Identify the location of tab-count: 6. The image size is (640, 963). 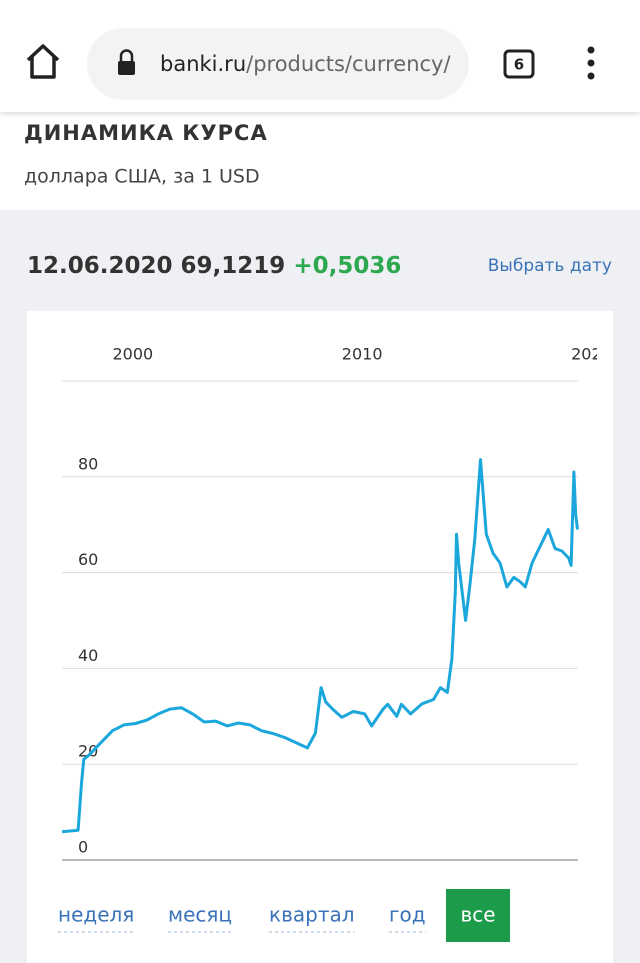
(519, 65).